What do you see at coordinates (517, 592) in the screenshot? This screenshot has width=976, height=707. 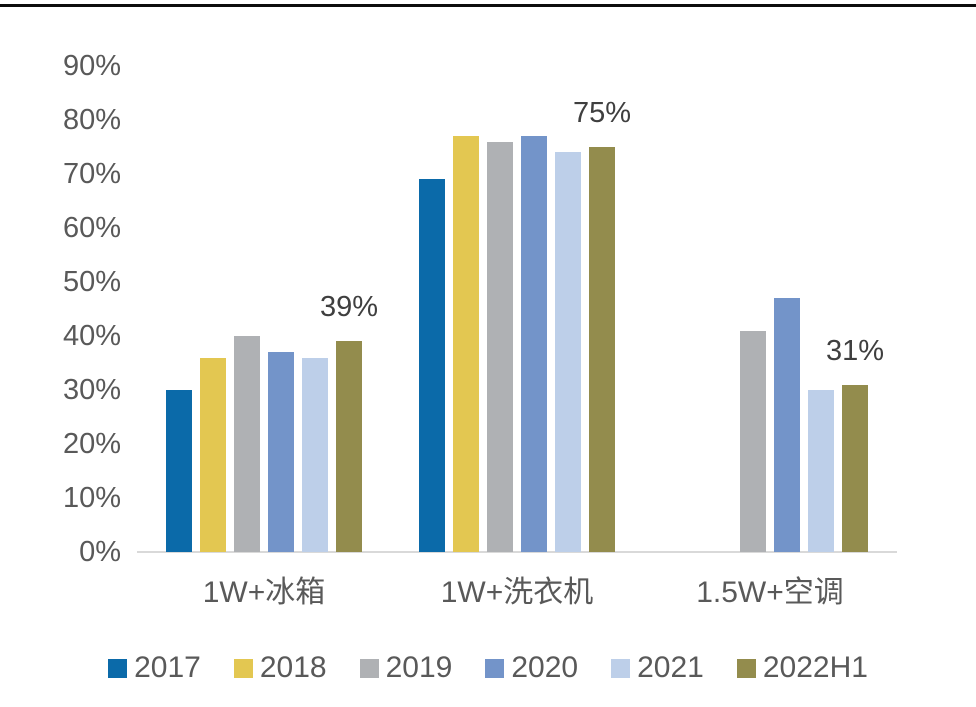 I see `x-axis-category-label: 1W+洗衣机` at bounding box center [517, 592].